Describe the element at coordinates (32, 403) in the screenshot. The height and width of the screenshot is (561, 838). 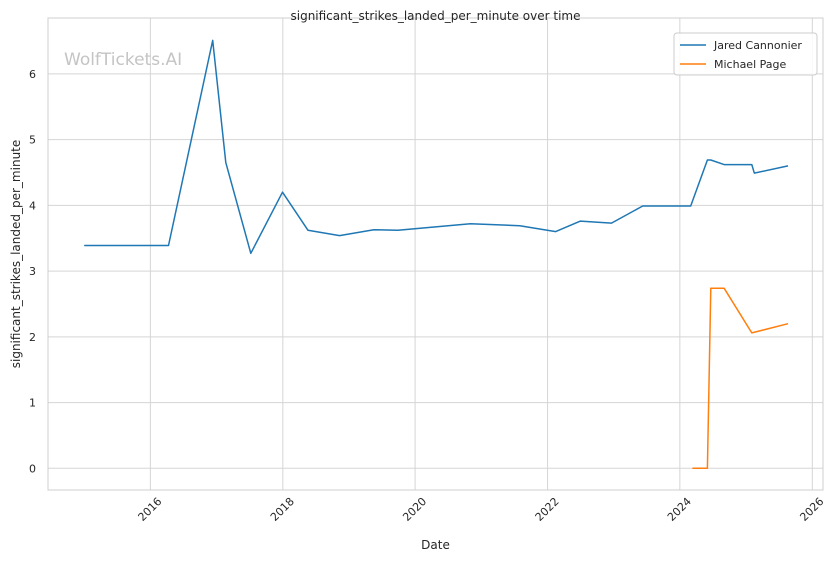
I see `y-tick-label: 1` at that location.